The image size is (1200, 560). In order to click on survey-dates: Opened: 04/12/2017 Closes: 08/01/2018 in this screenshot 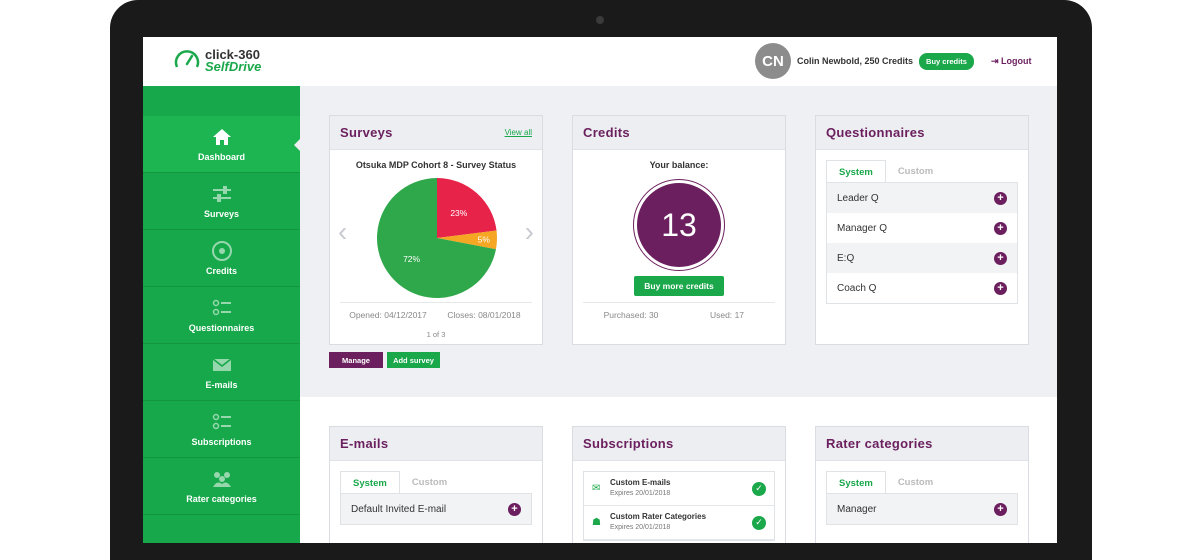, I will do `click(436, 311)`.